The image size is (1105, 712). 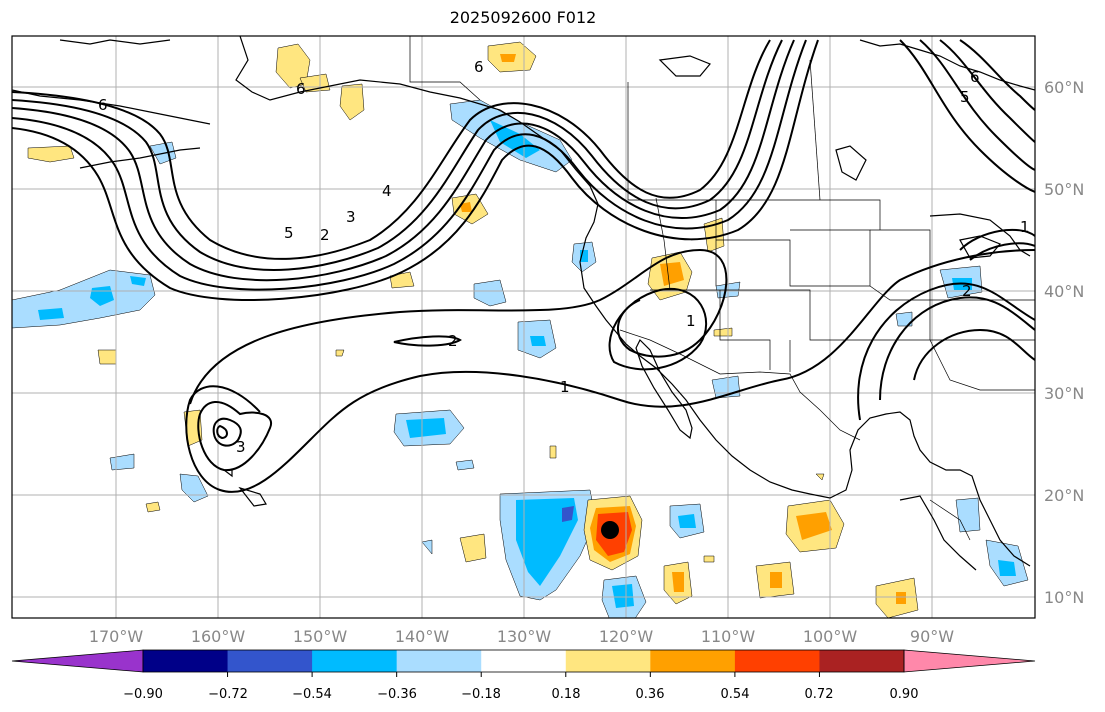 I want to click on storm-center-marker, so click(x=610, y=530).